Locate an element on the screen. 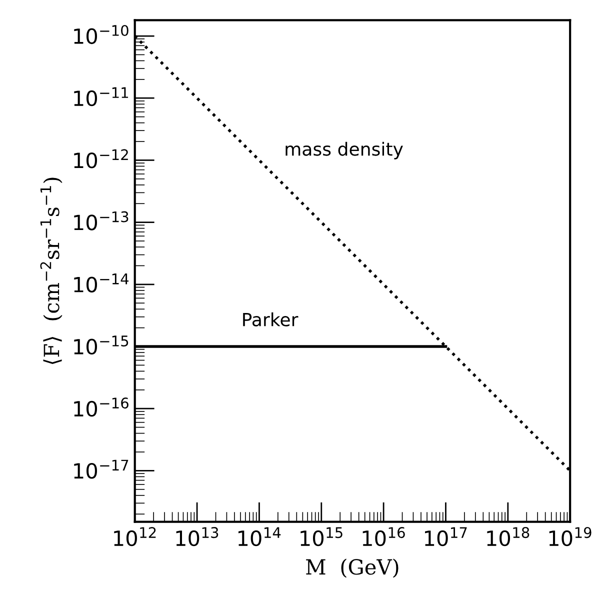 The width and height of the screenshot is (613, 593). x-tick-label: 10$^{15}$ is located at coordinates (321, 536).